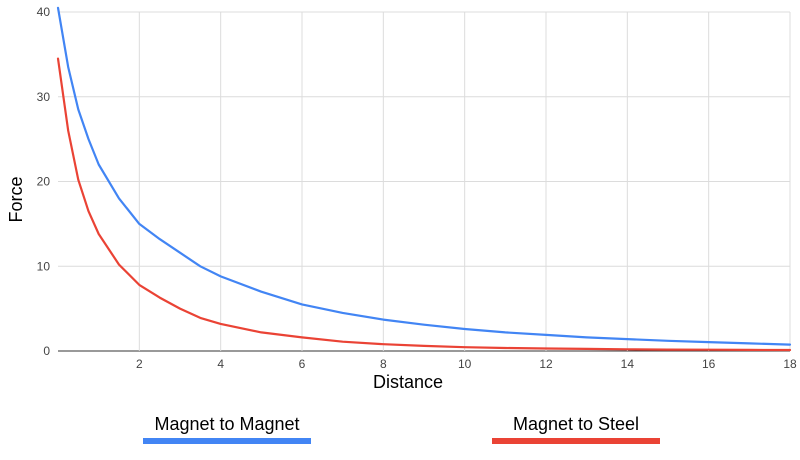 The image size is (800, 460). I want to click on y-tick-label: 30, so click(44, 97).